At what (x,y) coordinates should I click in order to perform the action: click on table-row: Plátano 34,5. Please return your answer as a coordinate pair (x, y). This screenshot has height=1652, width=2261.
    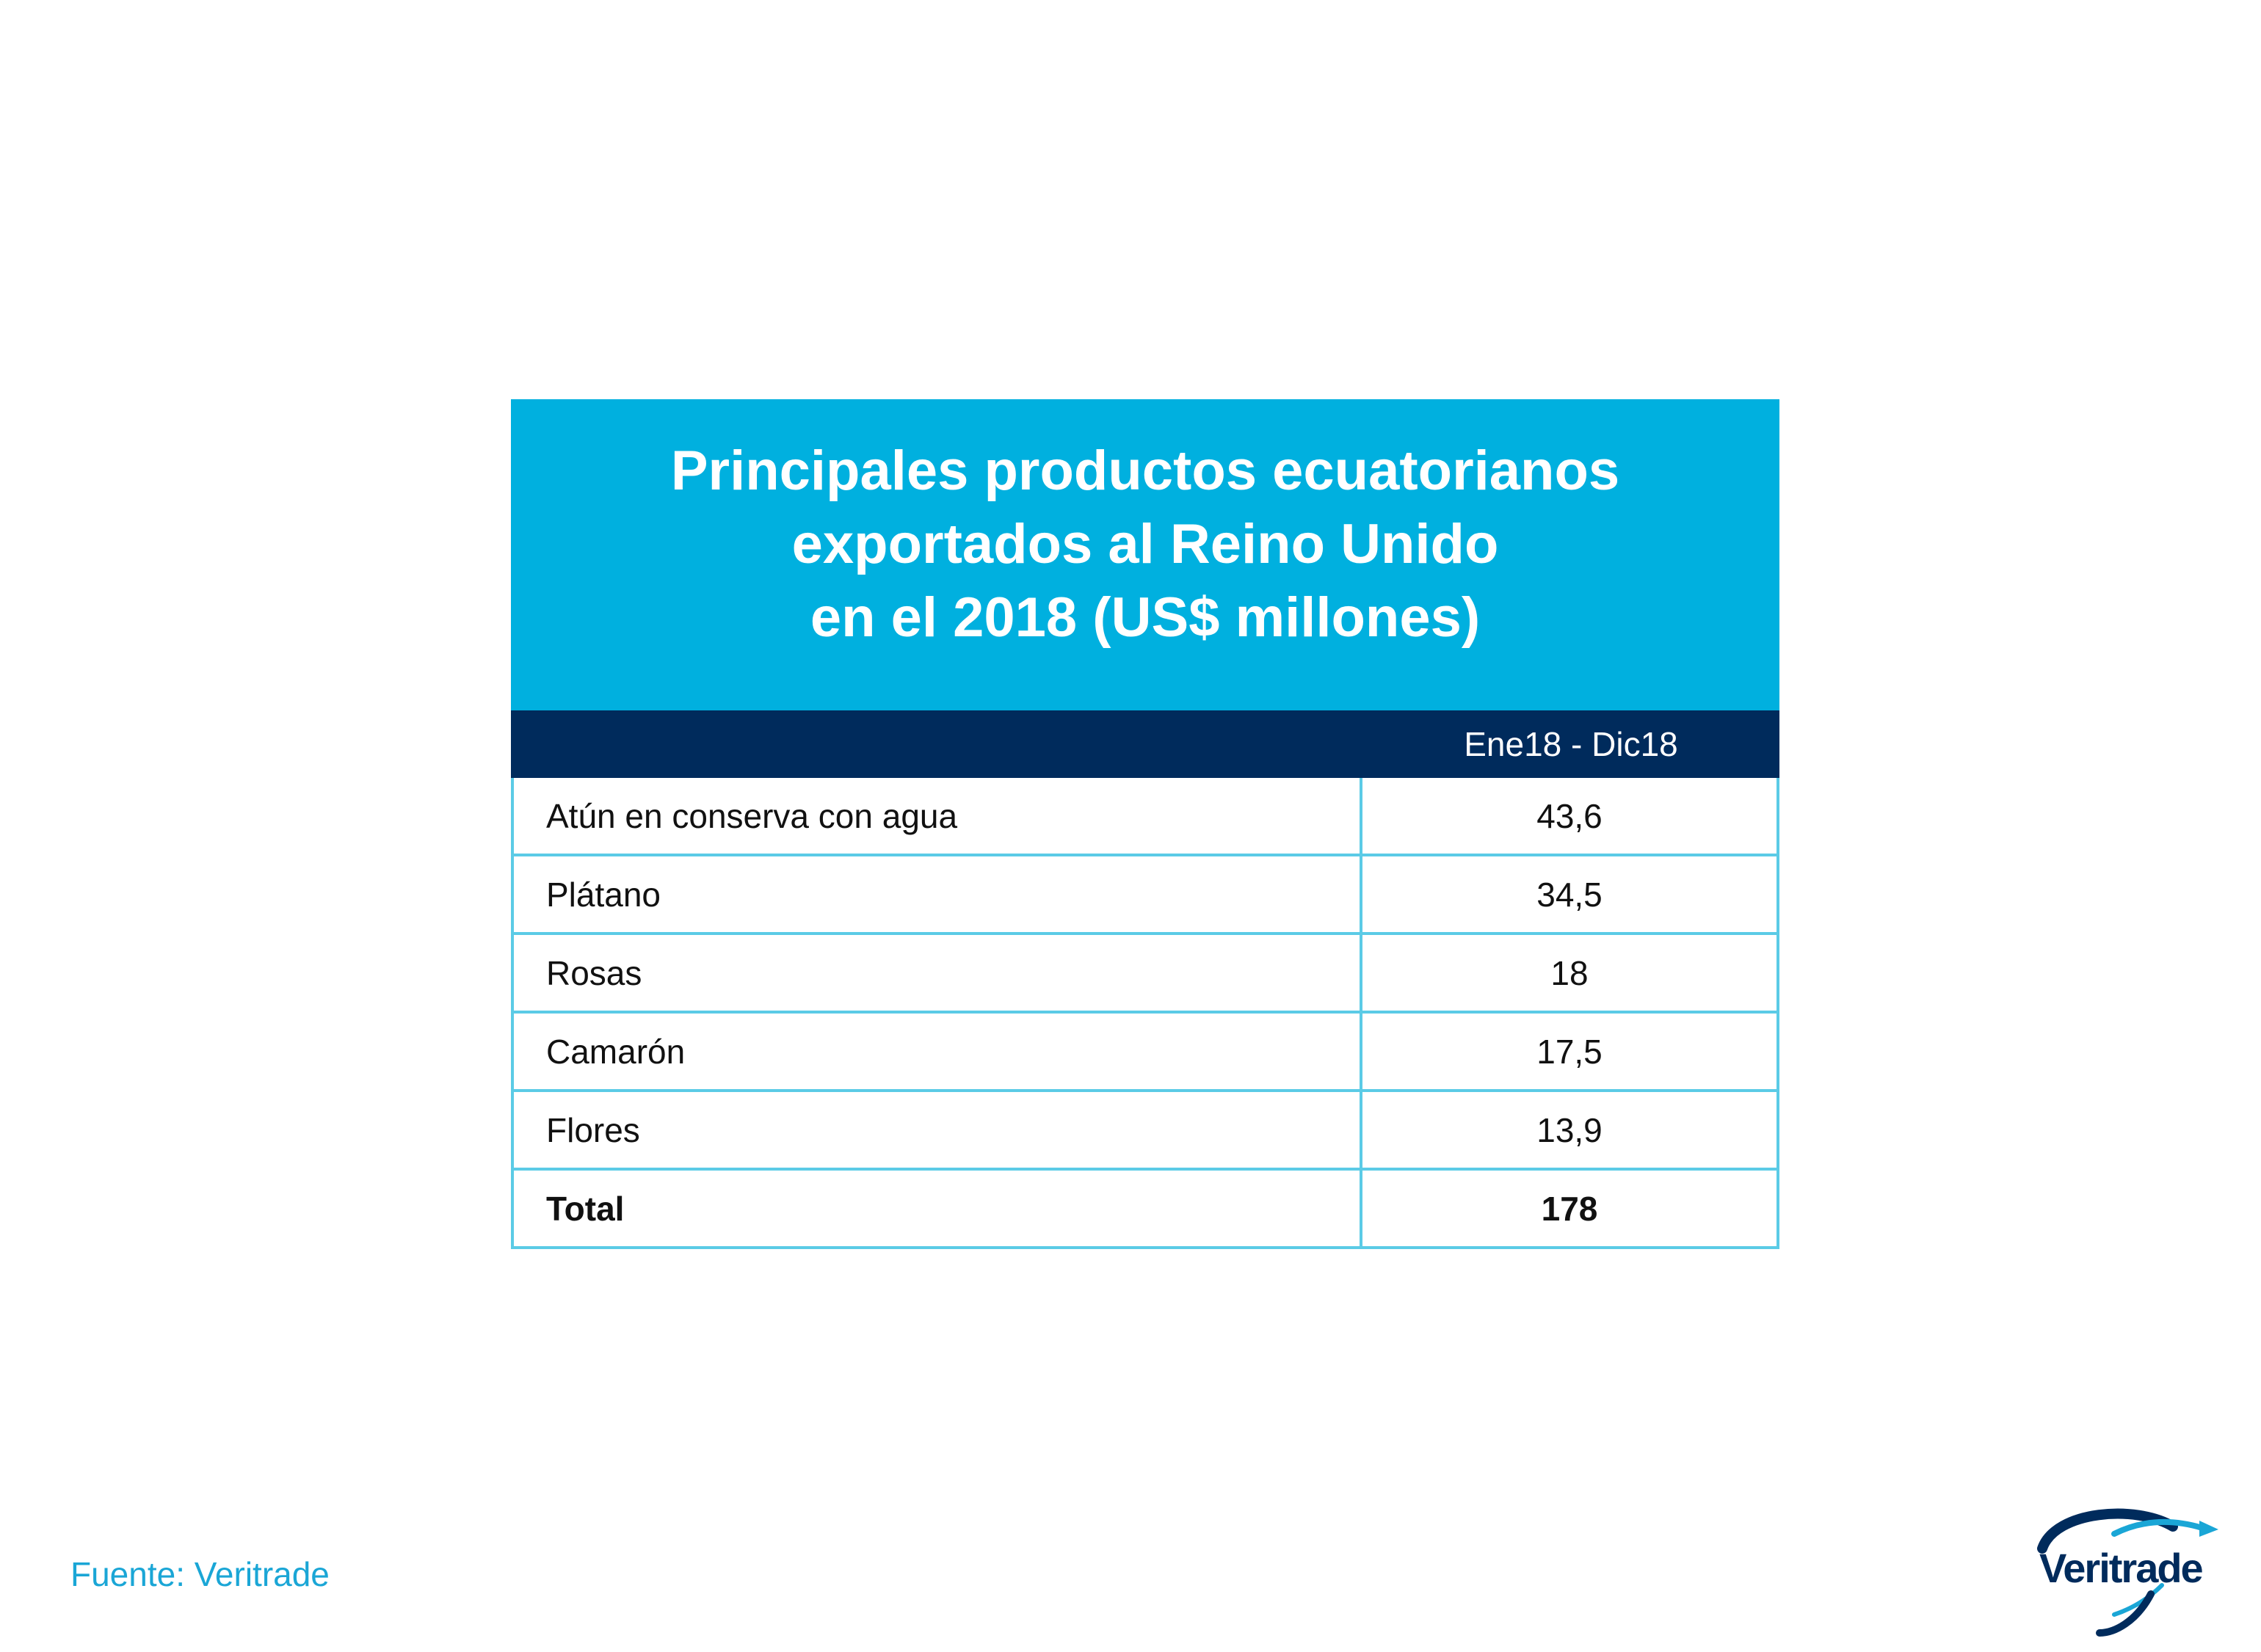
    Looking at the image, I should click on (1145, 894).